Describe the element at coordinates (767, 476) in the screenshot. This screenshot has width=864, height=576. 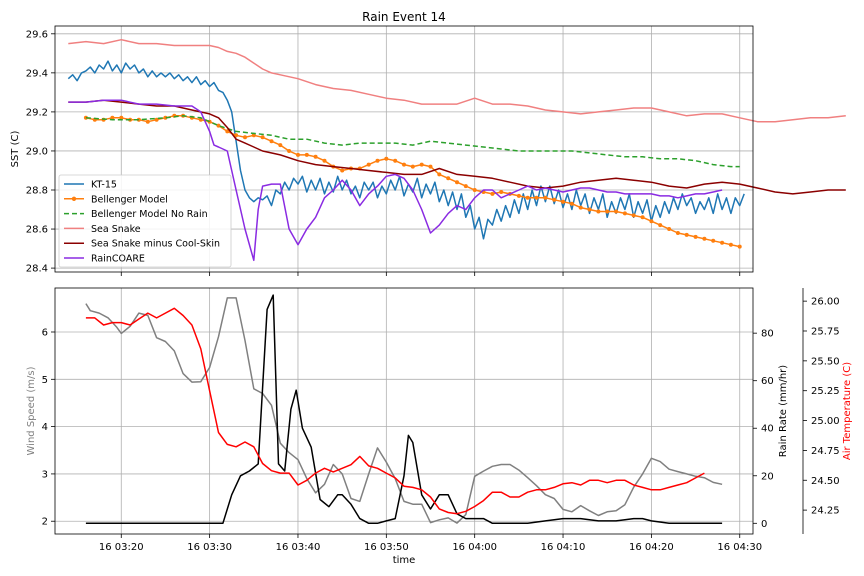
I see `rain-tick-label: 20` at that location.